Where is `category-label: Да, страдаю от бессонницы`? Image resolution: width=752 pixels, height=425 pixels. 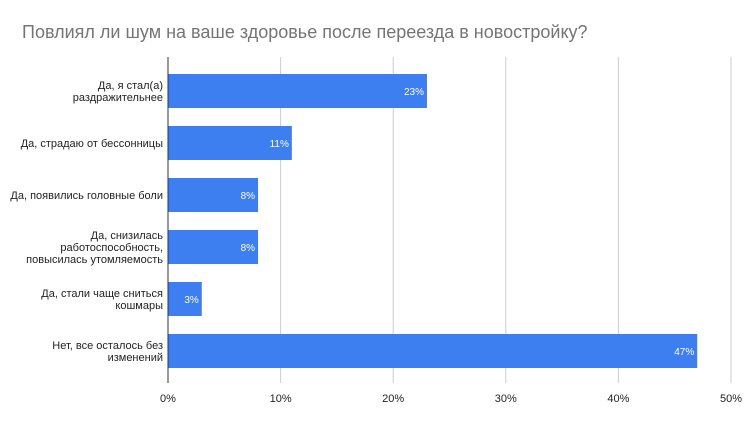
category-label: Да, страдаю от бессонницы is located at coordinates (92, 144).